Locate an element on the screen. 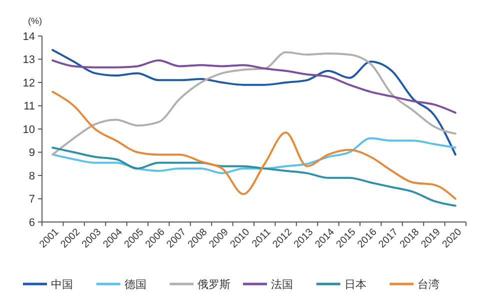  y-tick-label: 10 is located at coordinates (28, 130).